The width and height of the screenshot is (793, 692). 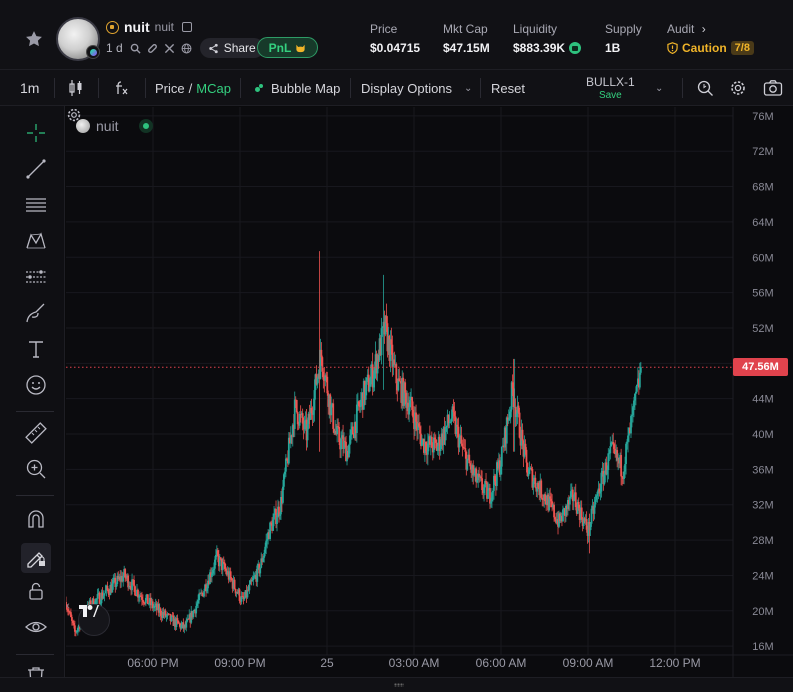 What do you see at coordinates (399, 685) in the screenshot?
I see `resize-grip-icon` at bounding box center [399, 685].